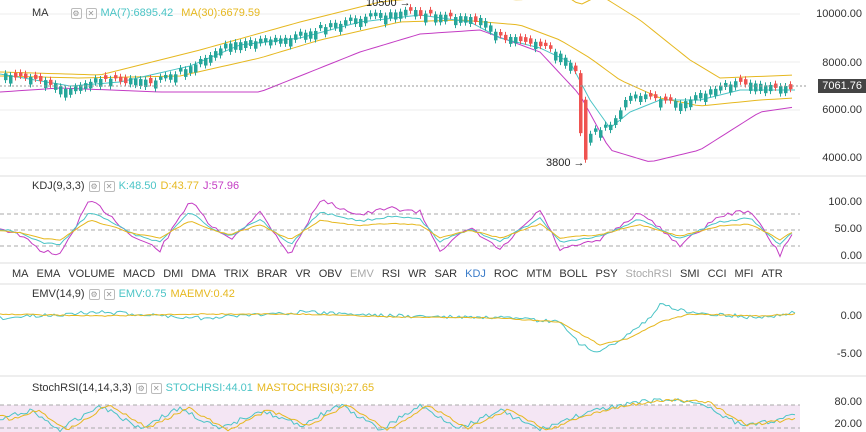 This screenshot has height=432, width=866. What do you see at coordinates (361, 274) in the screenshot?
I see `tab-emv: EMV` at bounding box center [361, 274].